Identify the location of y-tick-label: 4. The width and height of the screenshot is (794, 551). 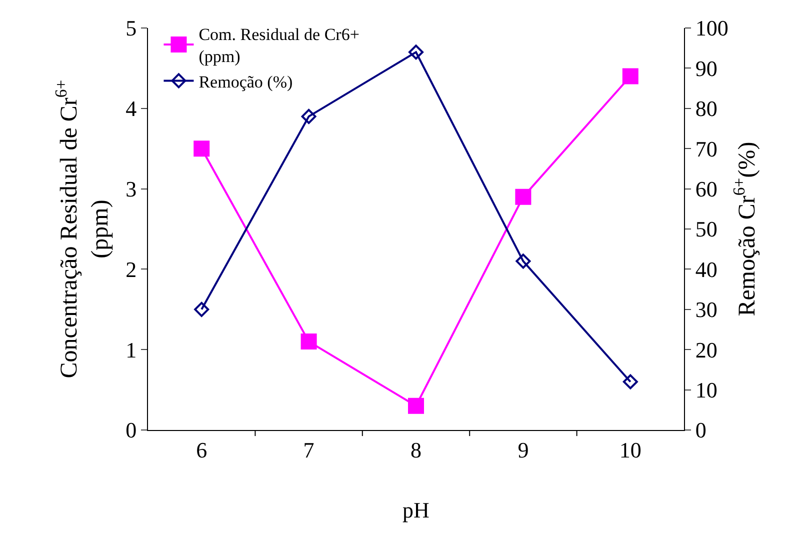
(131, 109).